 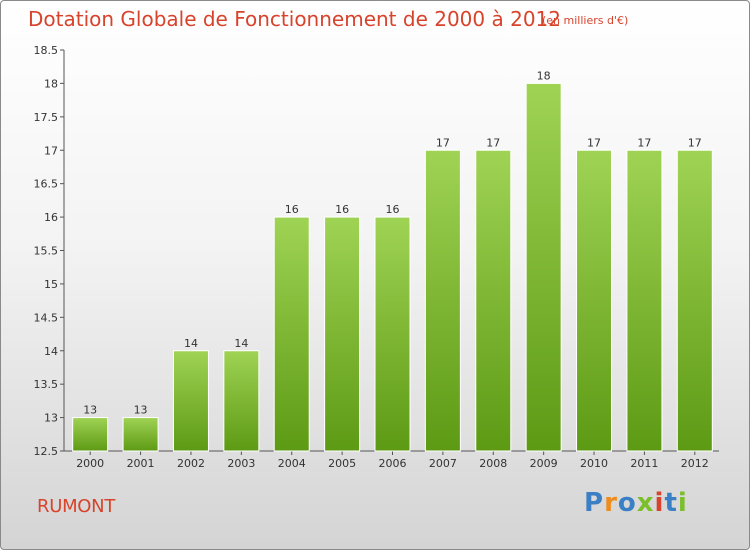 I want to click on bar-2008, so click(x=493, y=300).